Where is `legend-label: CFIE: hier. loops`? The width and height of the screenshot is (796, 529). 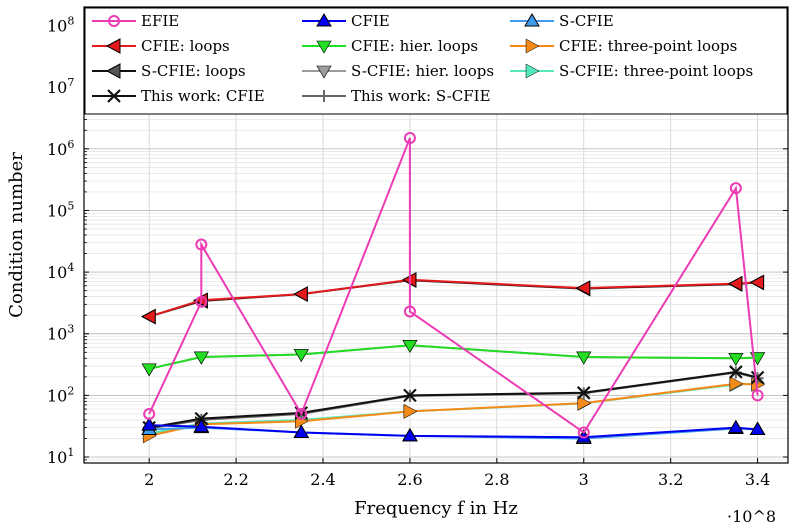 legend-label: CFIE: hier. loops is located at coordinates (414, 46).